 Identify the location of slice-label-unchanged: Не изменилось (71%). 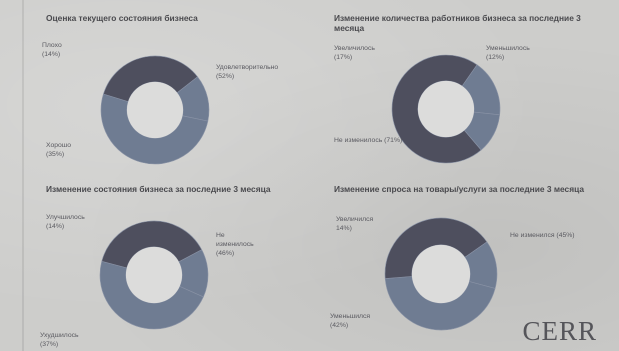
(368, 140).